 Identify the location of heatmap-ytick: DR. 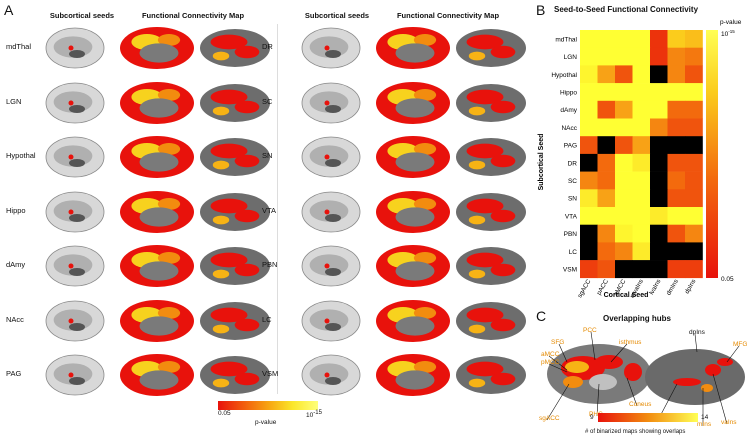
(573, 163).